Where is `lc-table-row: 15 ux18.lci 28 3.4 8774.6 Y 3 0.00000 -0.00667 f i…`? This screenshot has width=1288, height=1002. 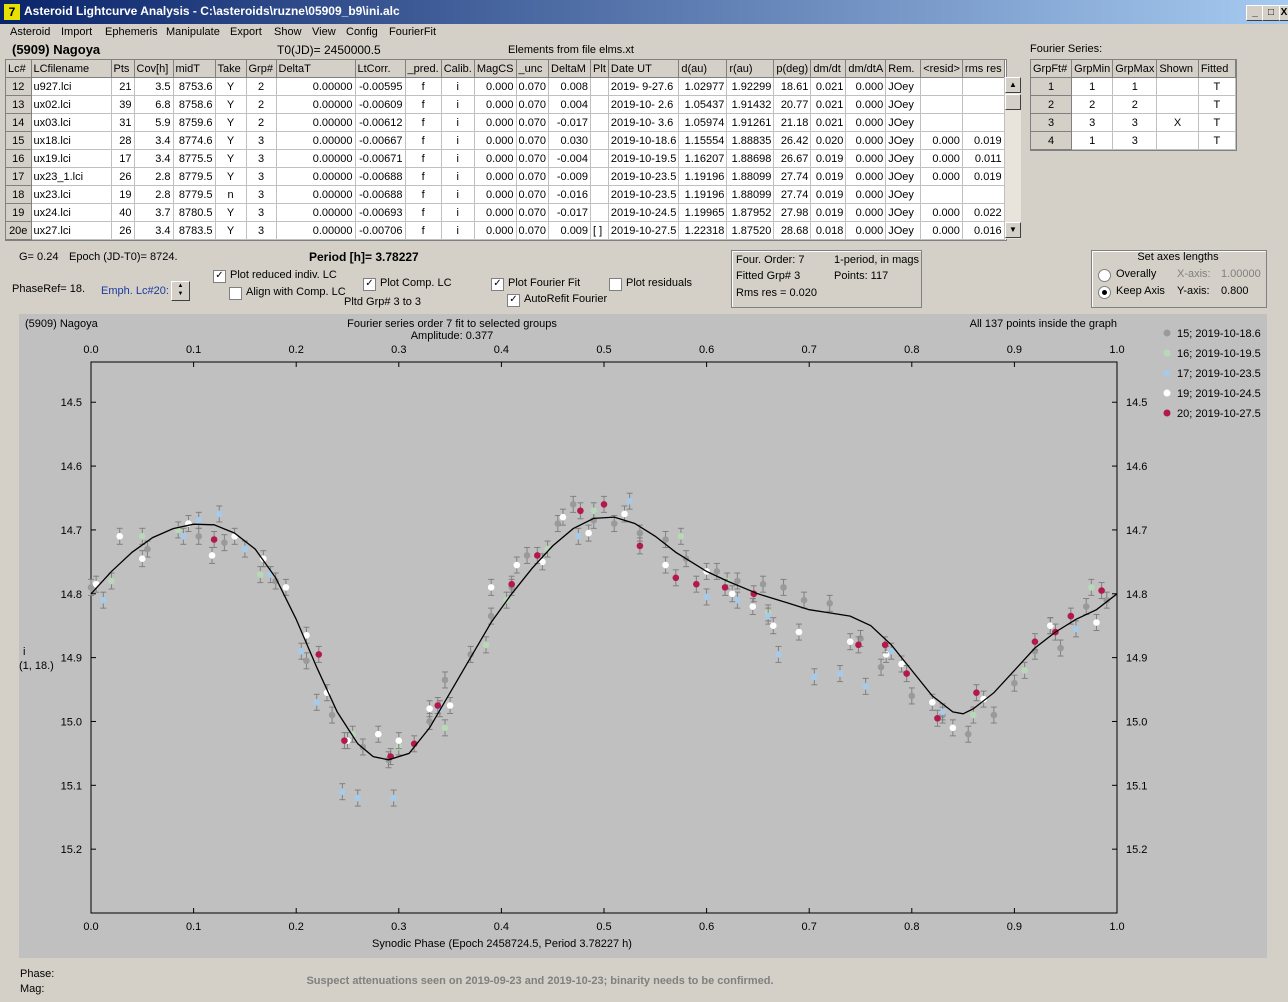 lc-table-row: 15 ux18.lci 28 3.4 8774.6 Y 3 0.00000 -0.00667 f i… is located at coordinates (505, 140).